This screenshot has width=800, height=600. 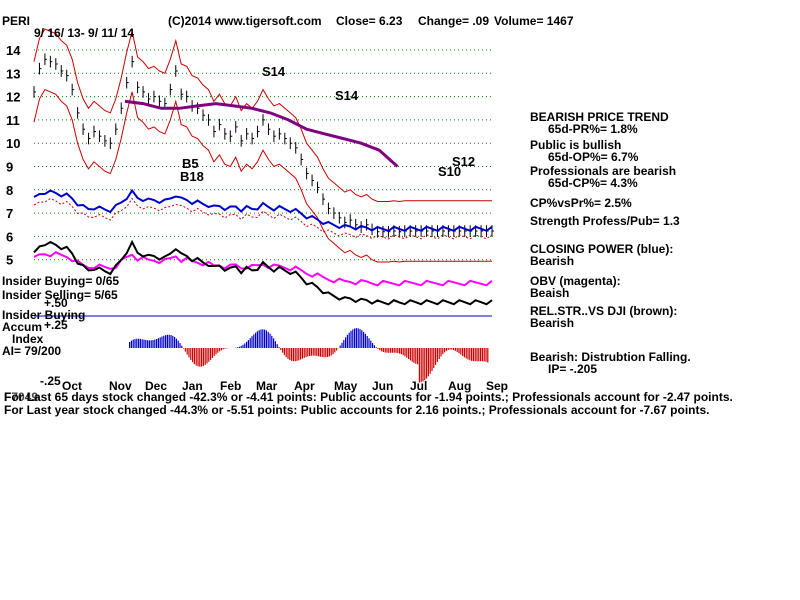 What do you see at coordinates (581, 203) in the screenshot?
I see `cpvspr-value: CP%vsPr%= 2.5%` at bounding box center [581, 203].